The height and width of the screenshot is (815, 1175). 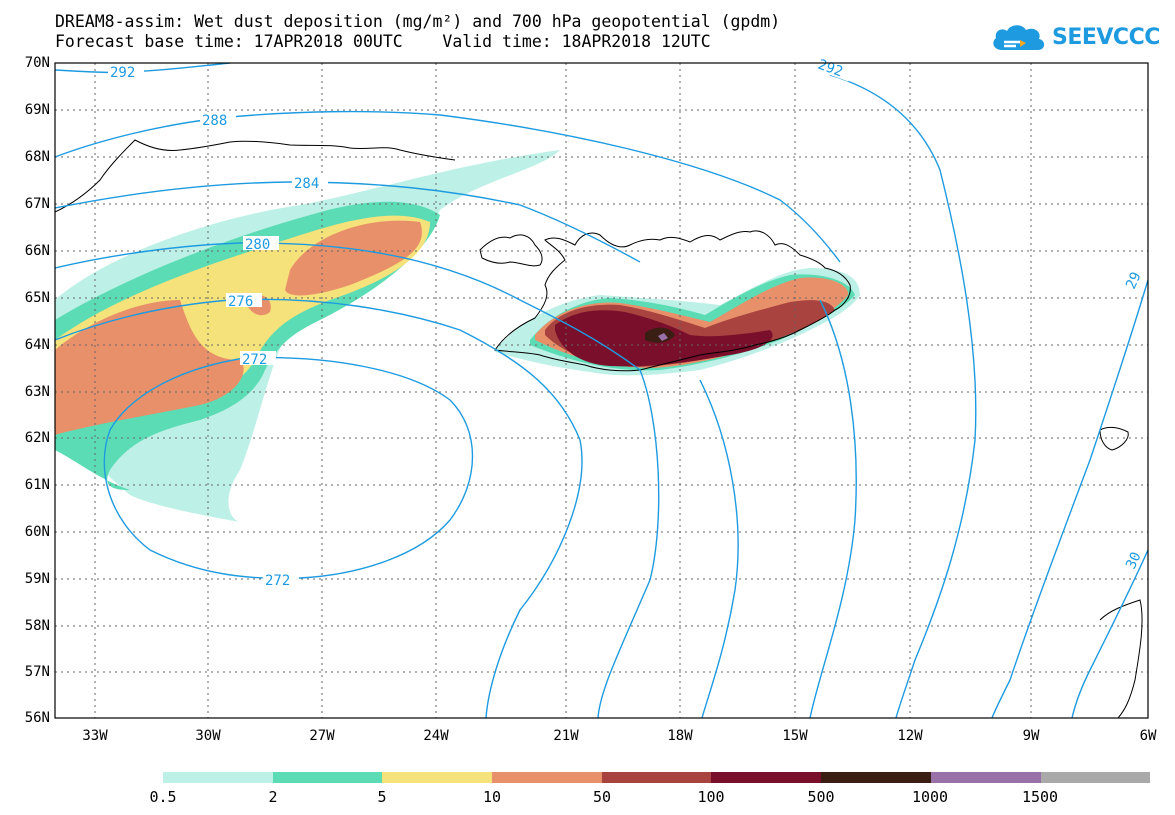 I want to click on lat-label: 58N, so click(x=37, y=626).